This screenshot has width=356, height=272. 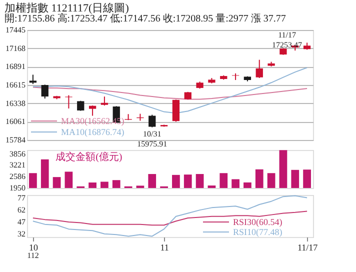 I want to click on y-tick-label: 16615, so click(x=16, y=85).